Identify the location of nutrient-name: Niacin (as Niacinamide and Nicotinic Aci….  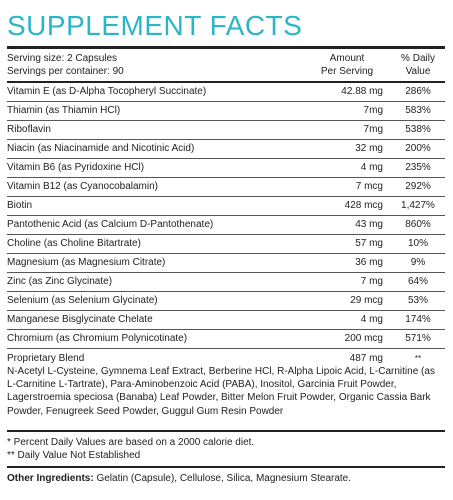
(101, 148).